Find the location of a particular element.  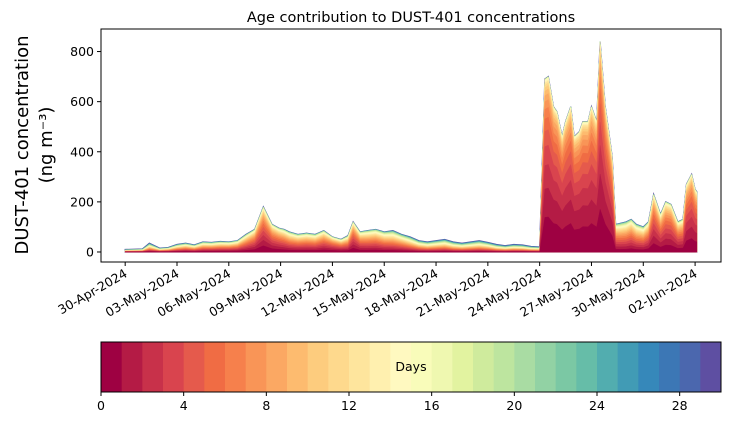

colorbar is located at coordinates (411, 367).